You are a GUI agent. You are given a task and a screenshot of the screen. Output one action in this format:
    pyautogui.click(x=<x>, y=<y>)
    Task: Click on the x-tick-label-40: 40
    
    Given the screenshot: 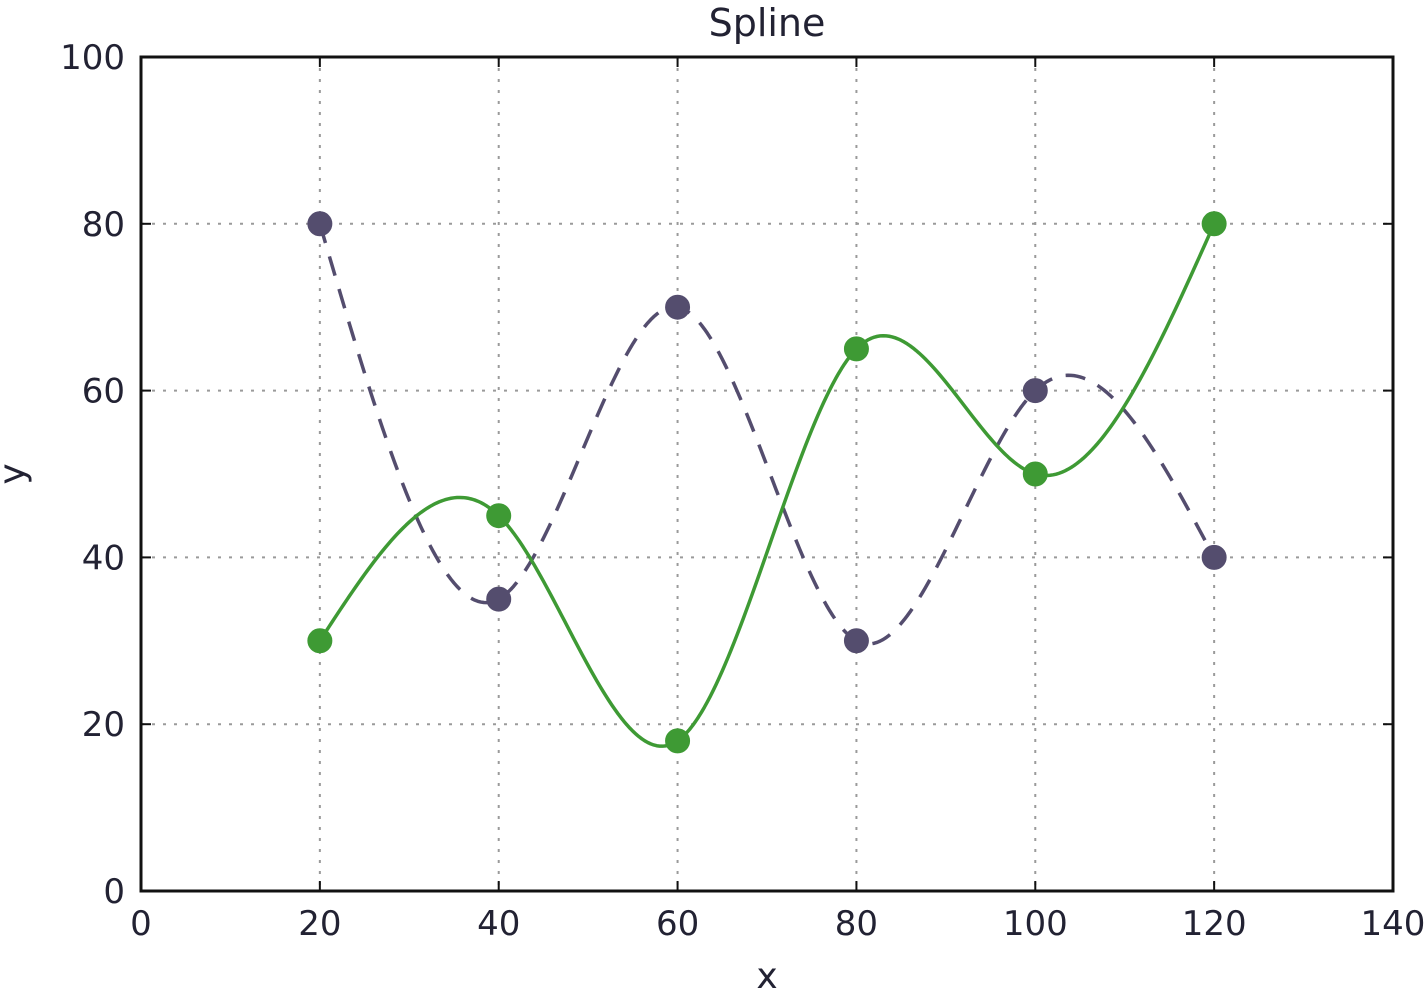 What is the action you would take?
    pyautogui.click(x=498, y=924)
    